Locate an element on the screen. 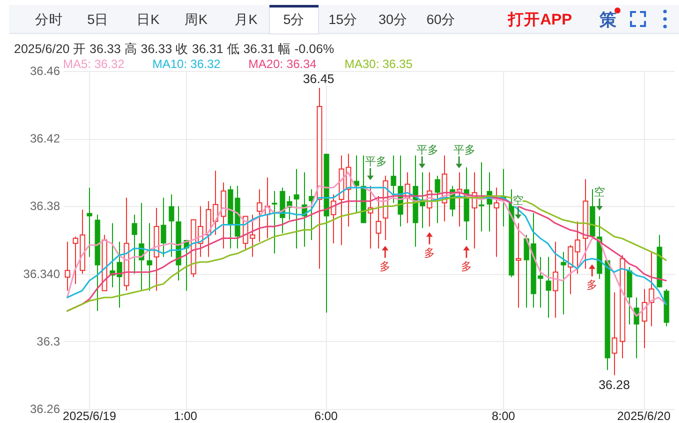  x-tick-label: 2025/6/20 is located at coordinates (644, 416).